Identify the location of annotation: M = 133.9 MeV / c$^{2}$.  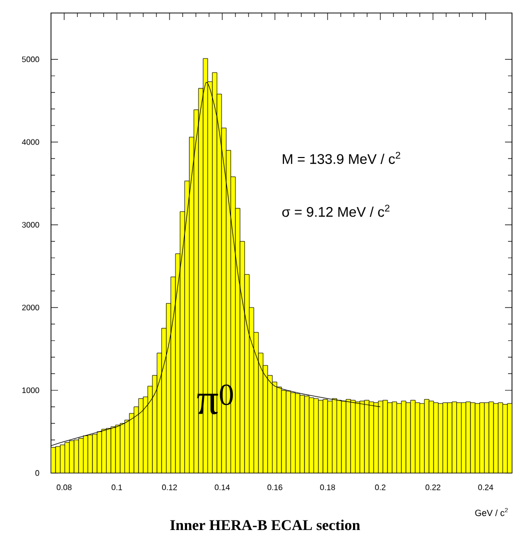
(341, 158).